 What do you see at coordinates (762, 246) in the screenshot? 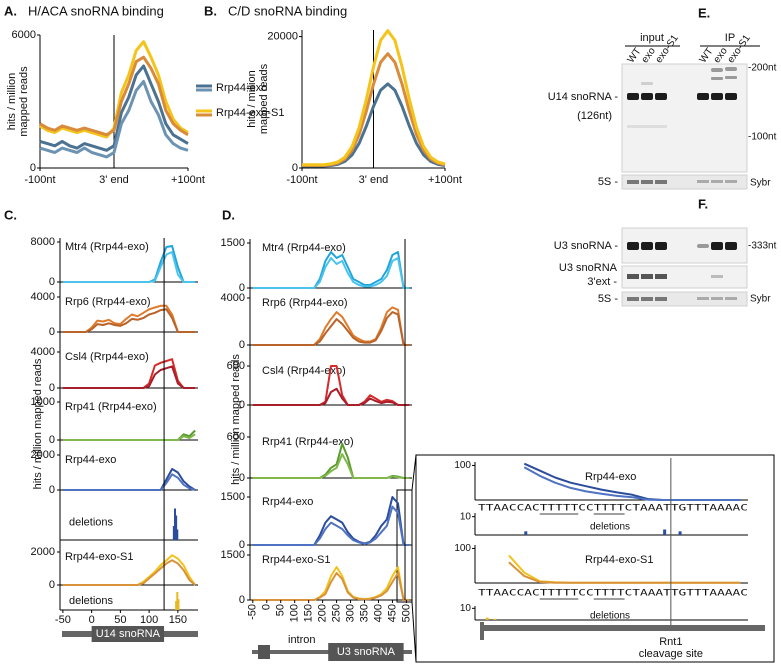
I see `marker-label: -333nt` at bounding box center [762, 246].